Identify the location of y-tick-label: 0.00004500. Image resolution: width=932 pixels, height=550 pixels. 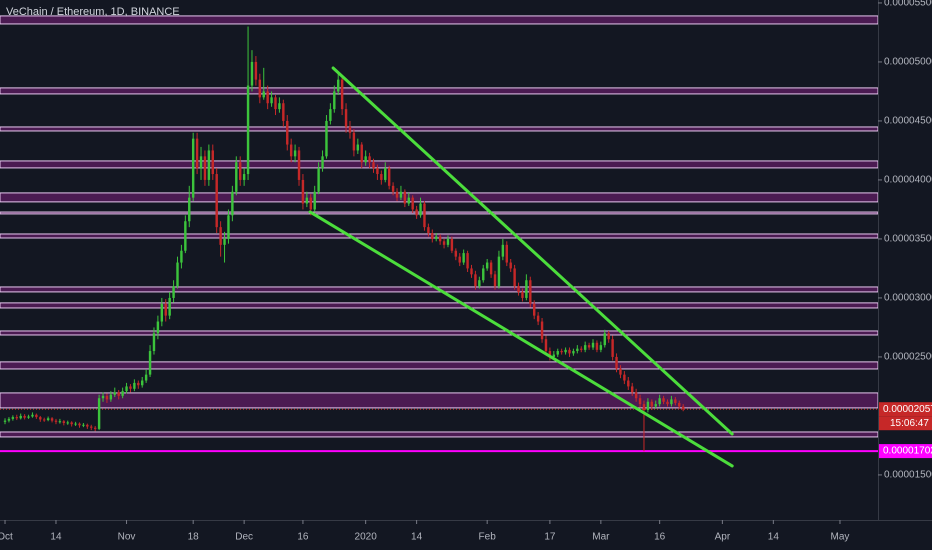
(908, 121).